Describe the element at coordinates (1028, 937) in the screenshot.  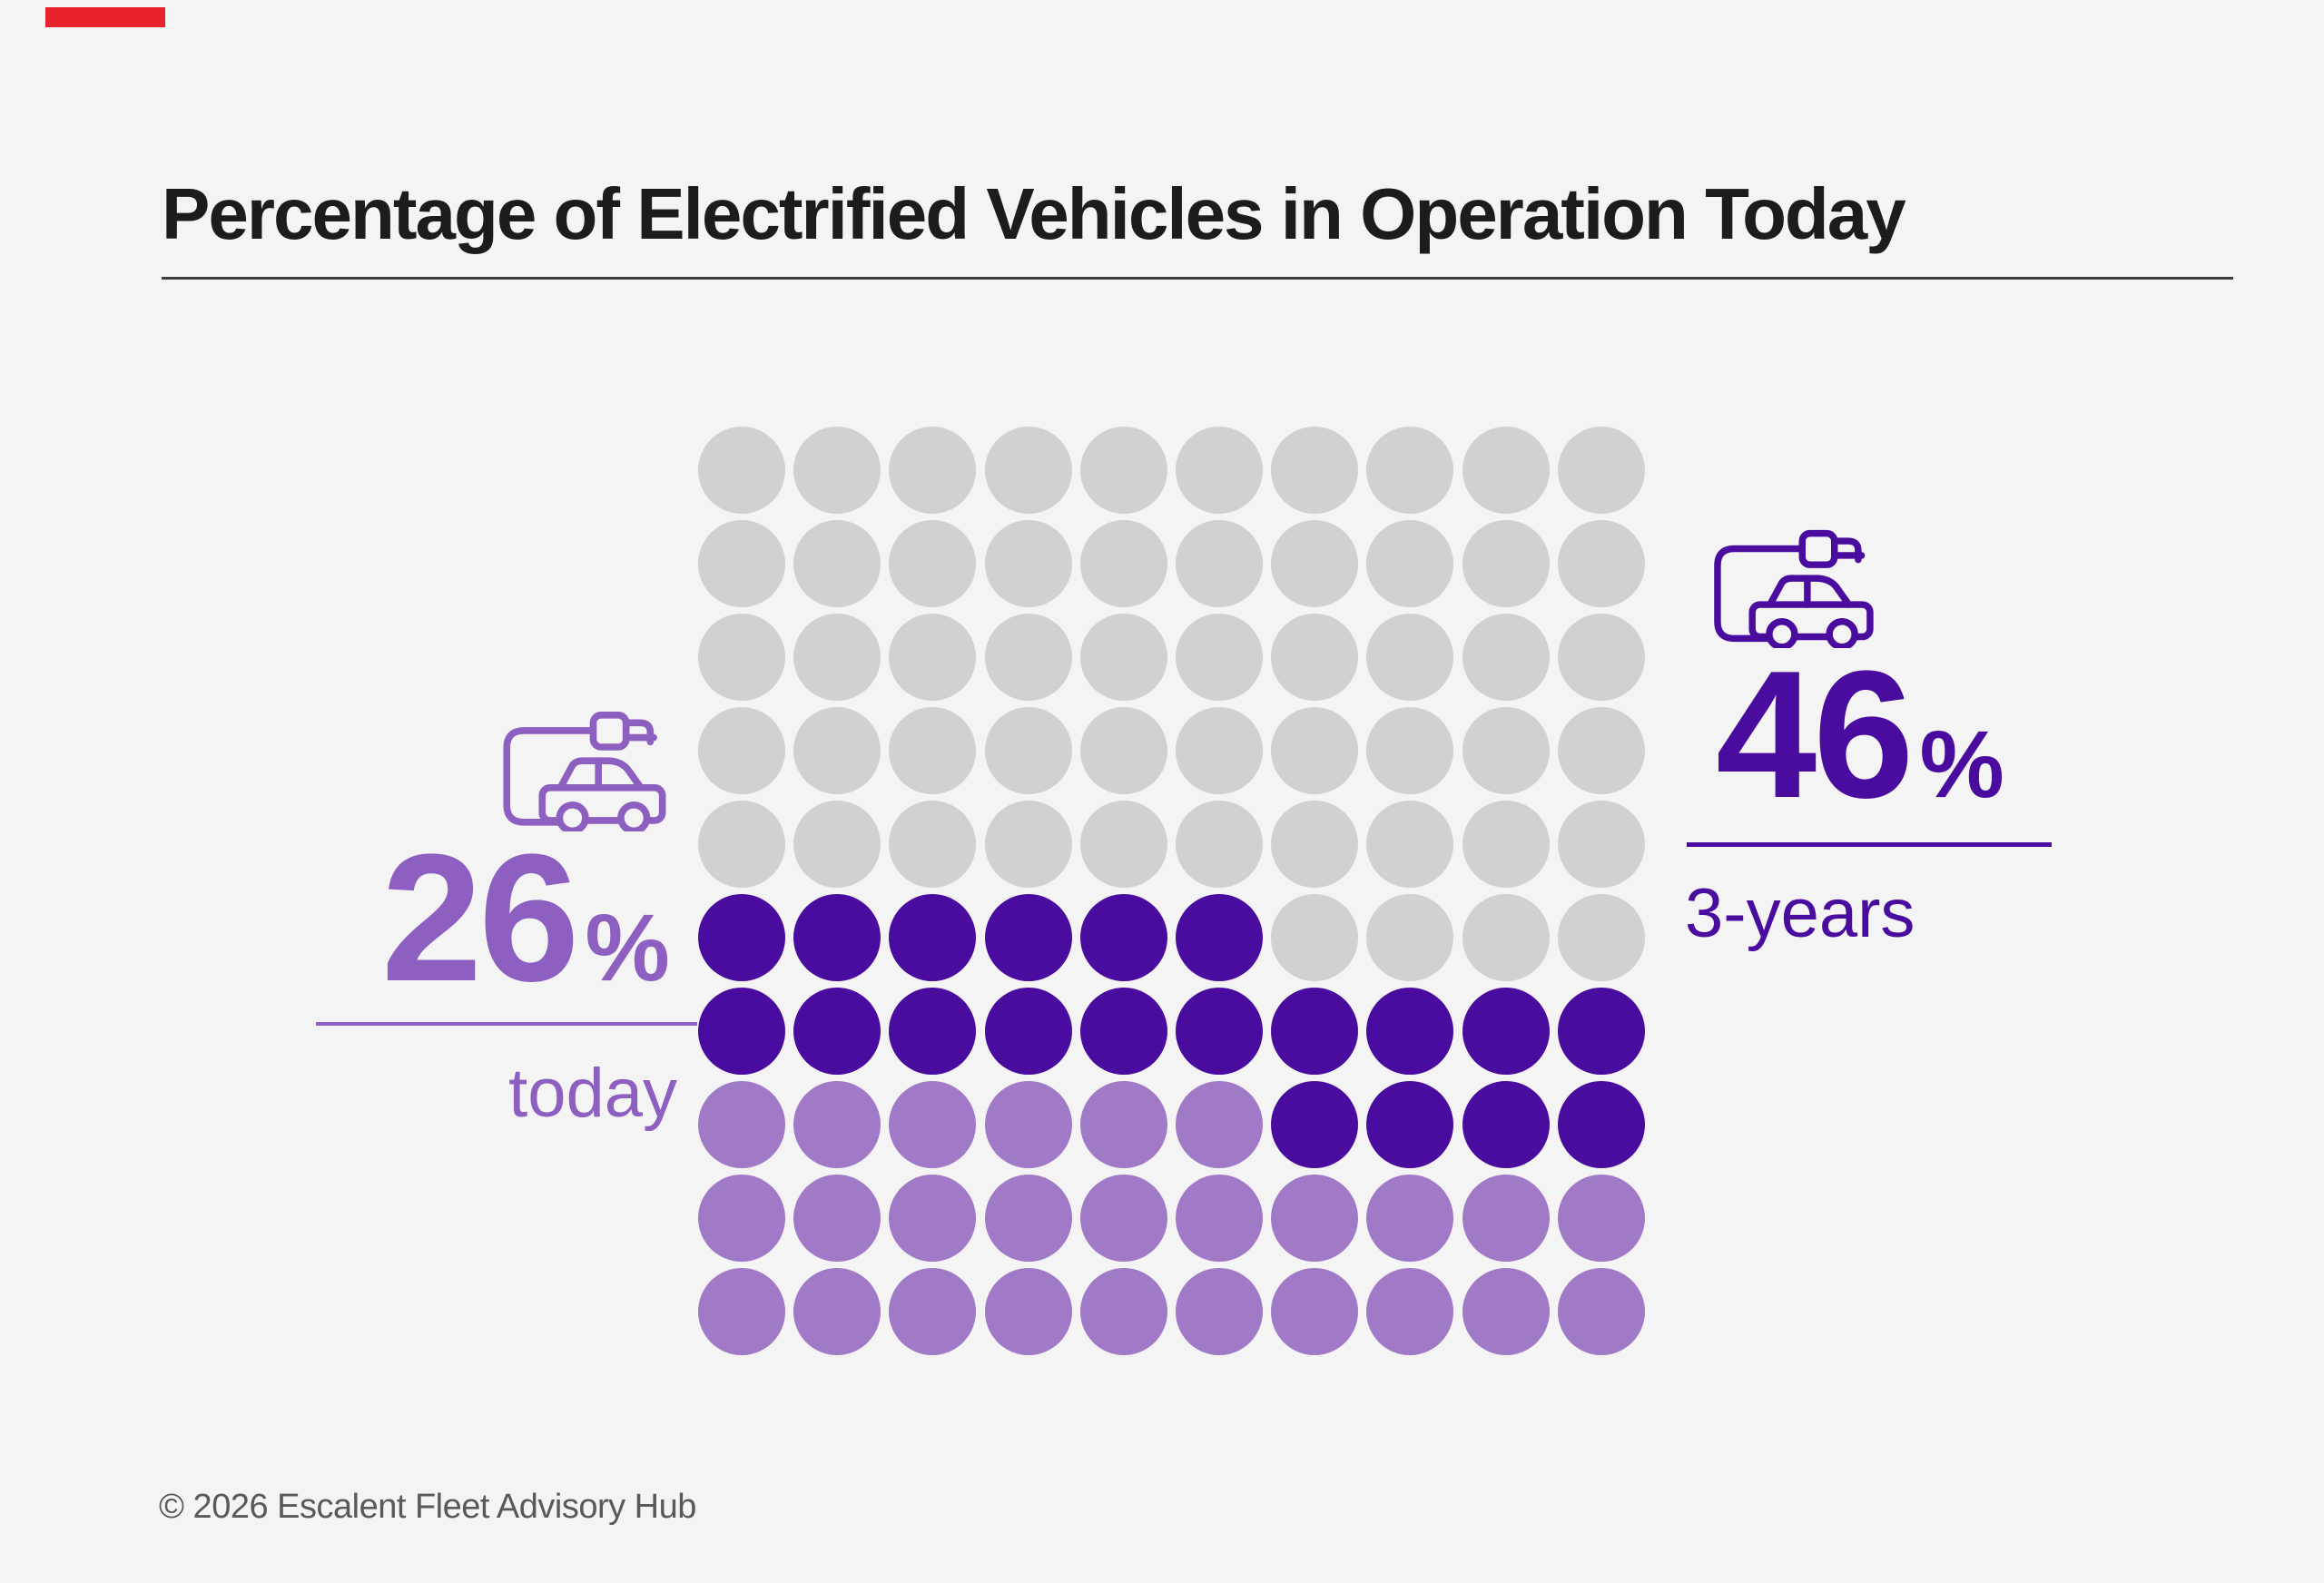
I see `waffle-dot-r6-c4` at that location.